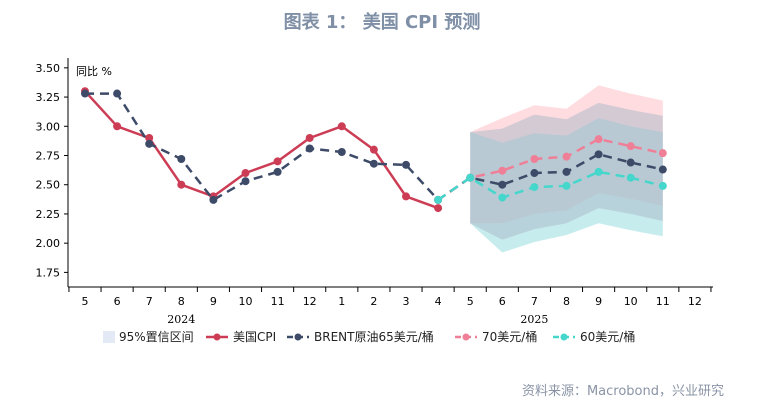 The image size is (764, 408). I want to click on y-unit-label: 同比 %, so click(94, 71).